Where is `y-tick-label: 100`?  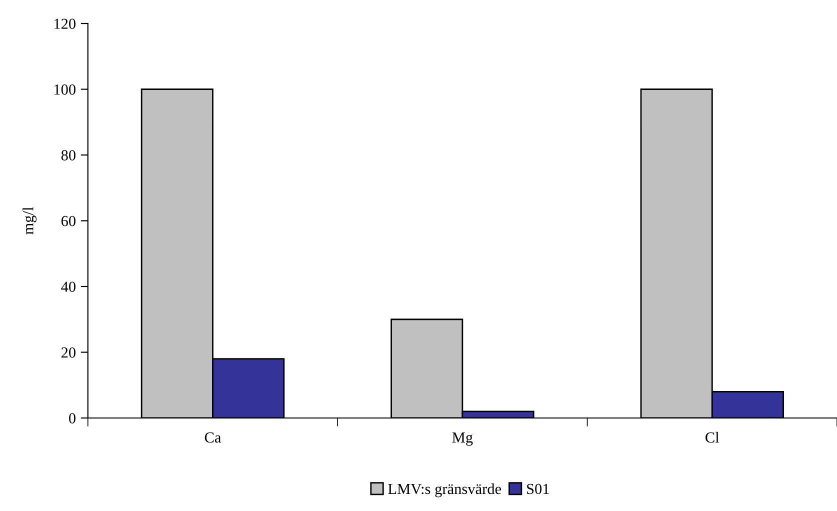 y-tick-label: 100 is located at coordinates (65, 89).